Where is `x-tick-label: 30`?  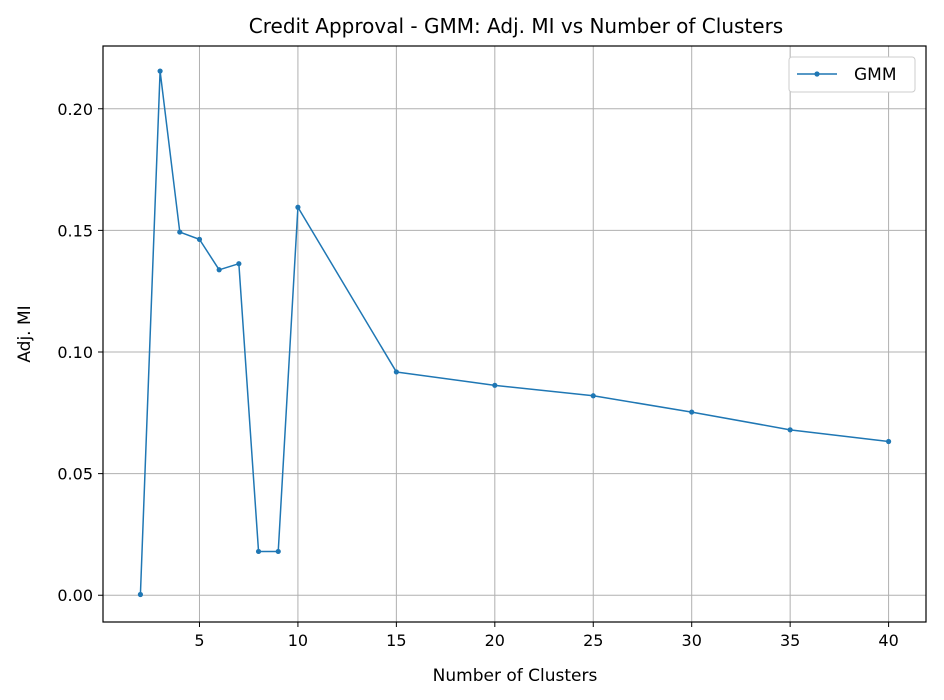
x-tick-label: 30 is located at coordinates (692, 640).